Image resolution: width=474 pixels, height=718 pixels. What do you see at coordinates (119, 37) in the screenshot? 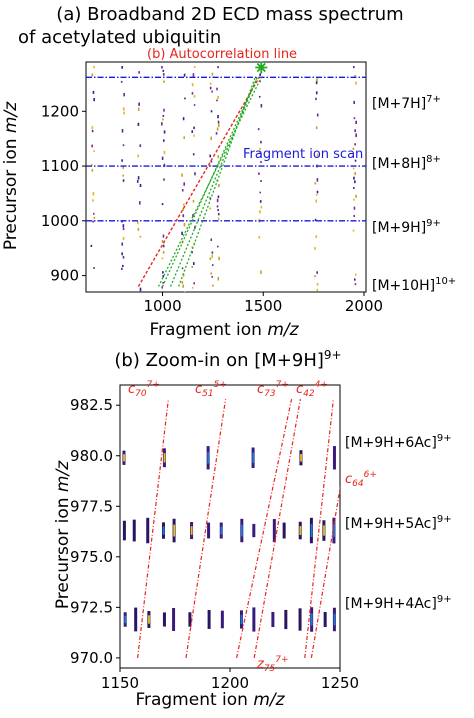
I see `panel-a-title-line2: of acetylated ubiquitin` at bounding box center [119, 37].